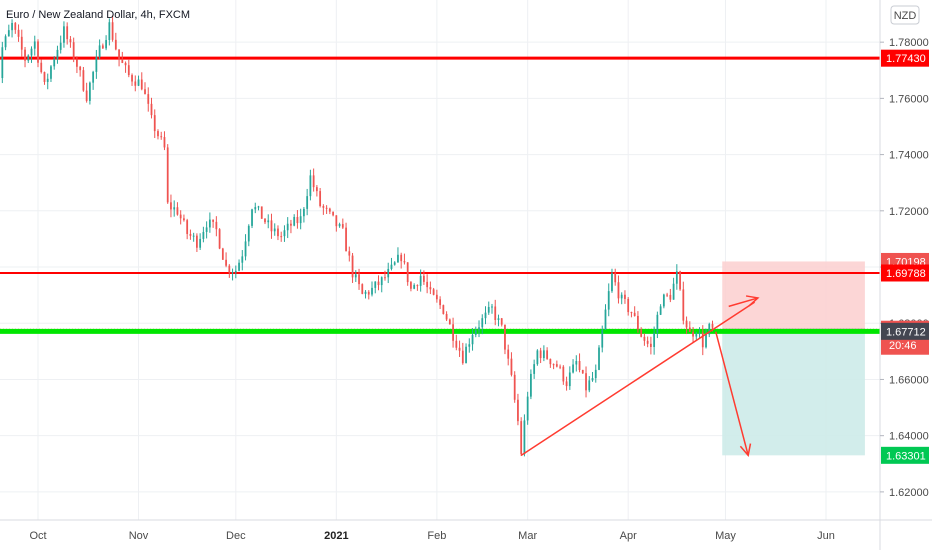 The height and width of the screenshot is (550, 932). What do you see at coordinates (905, 15) in the screenshot?
I see `currency-badge: NZD` at bounding box center [905, 15].